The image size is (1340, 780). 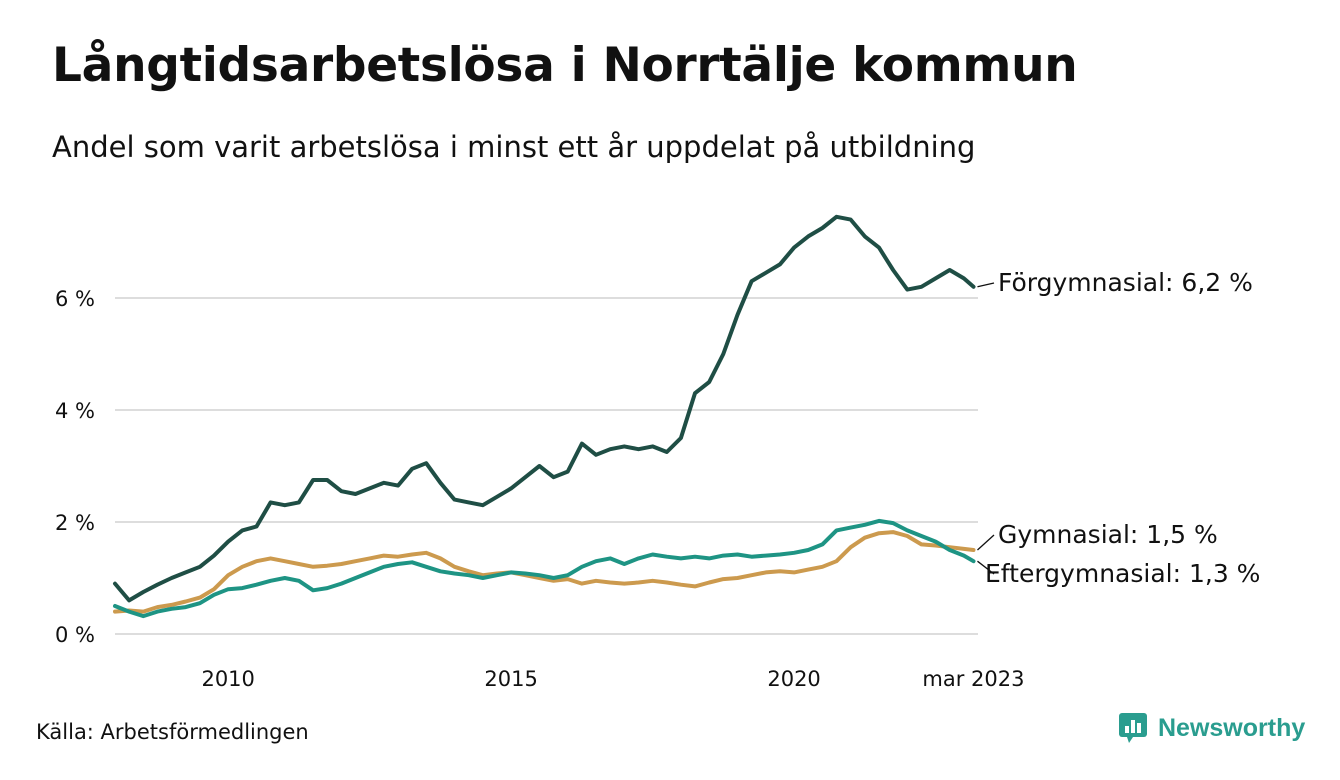 I want to click on y-tick-label: 6 %, so click(x=75, y=299).